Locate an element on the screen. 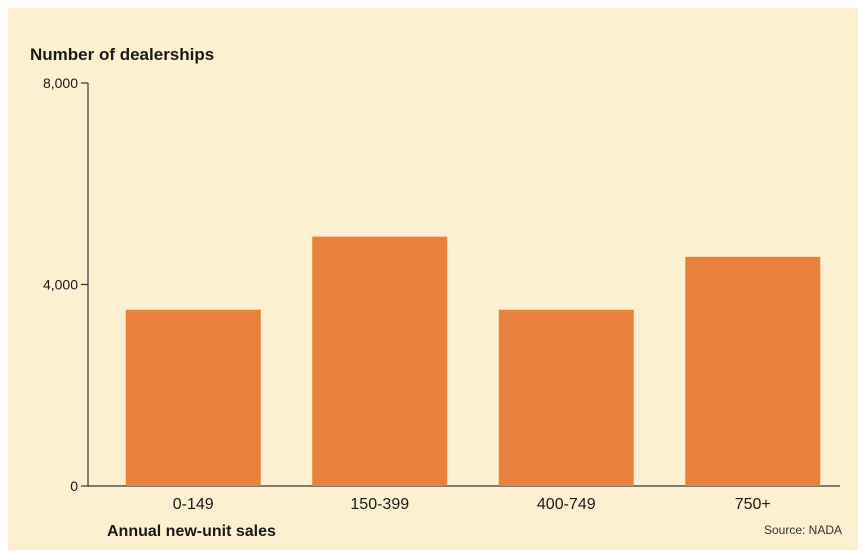 The width and height of the screenshot is (866, 558). x-tick-label: 400-749 is located at coordinates (566, 504).